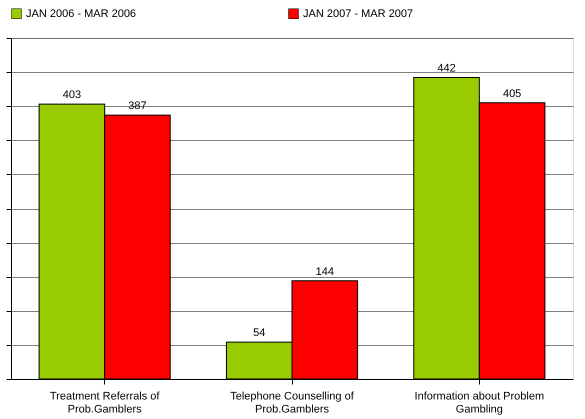 The image size is (585, 419). What do you see at coordinates (325, 272) in the screenshot?
I see `data-label: 144` at bounding box center [325, 272].